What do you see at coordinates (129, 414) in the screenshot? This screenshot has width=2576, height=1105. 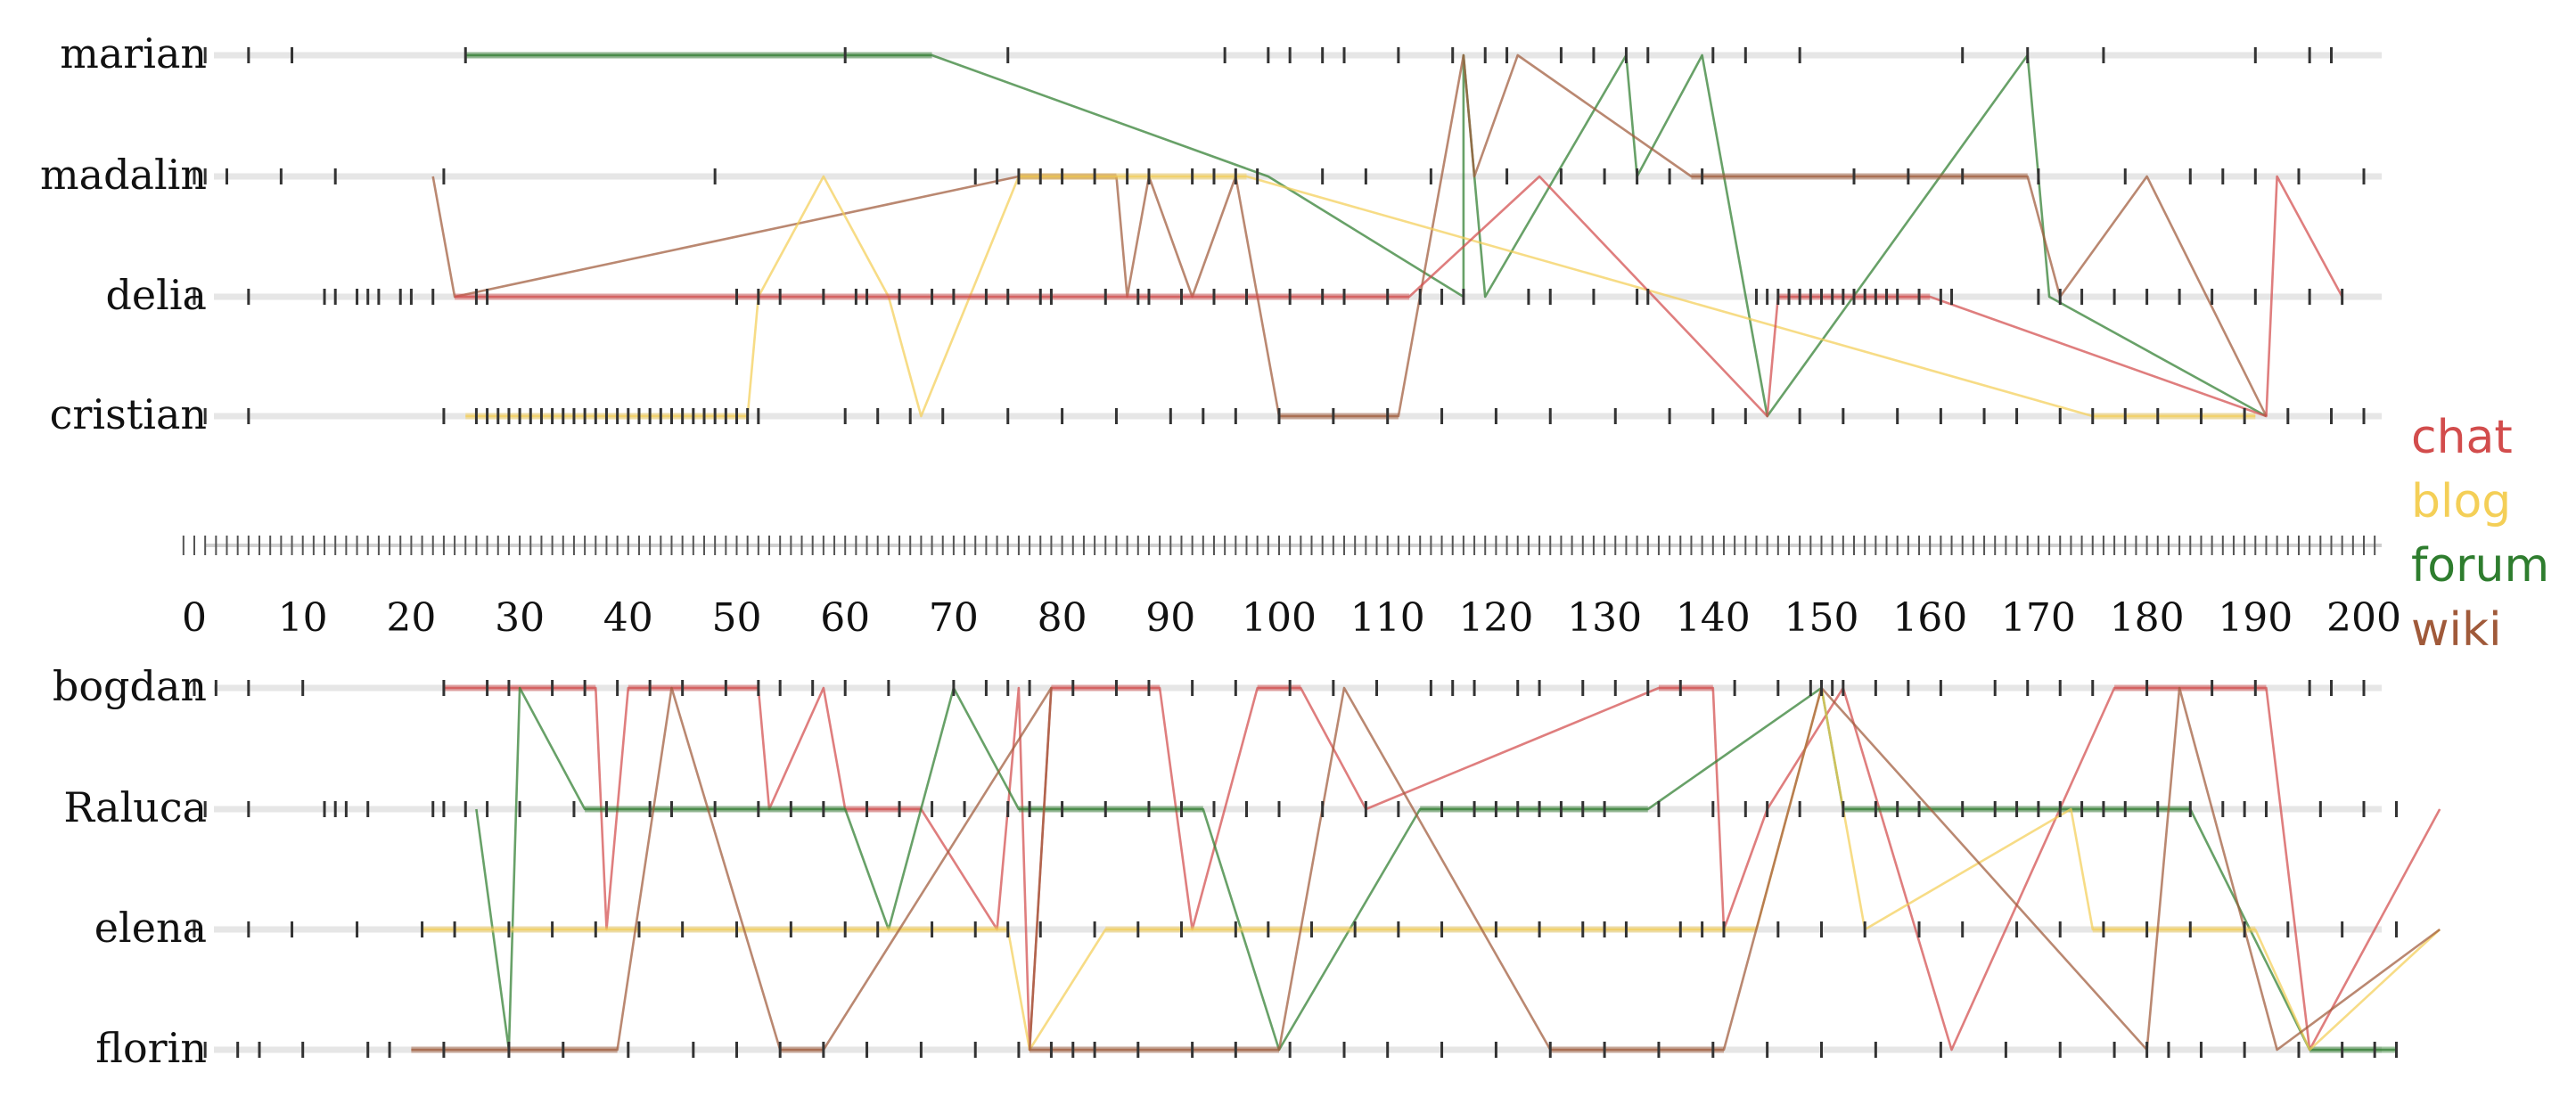 I see `lane-label-cristian: cristian` at bounding box center [129, 414].